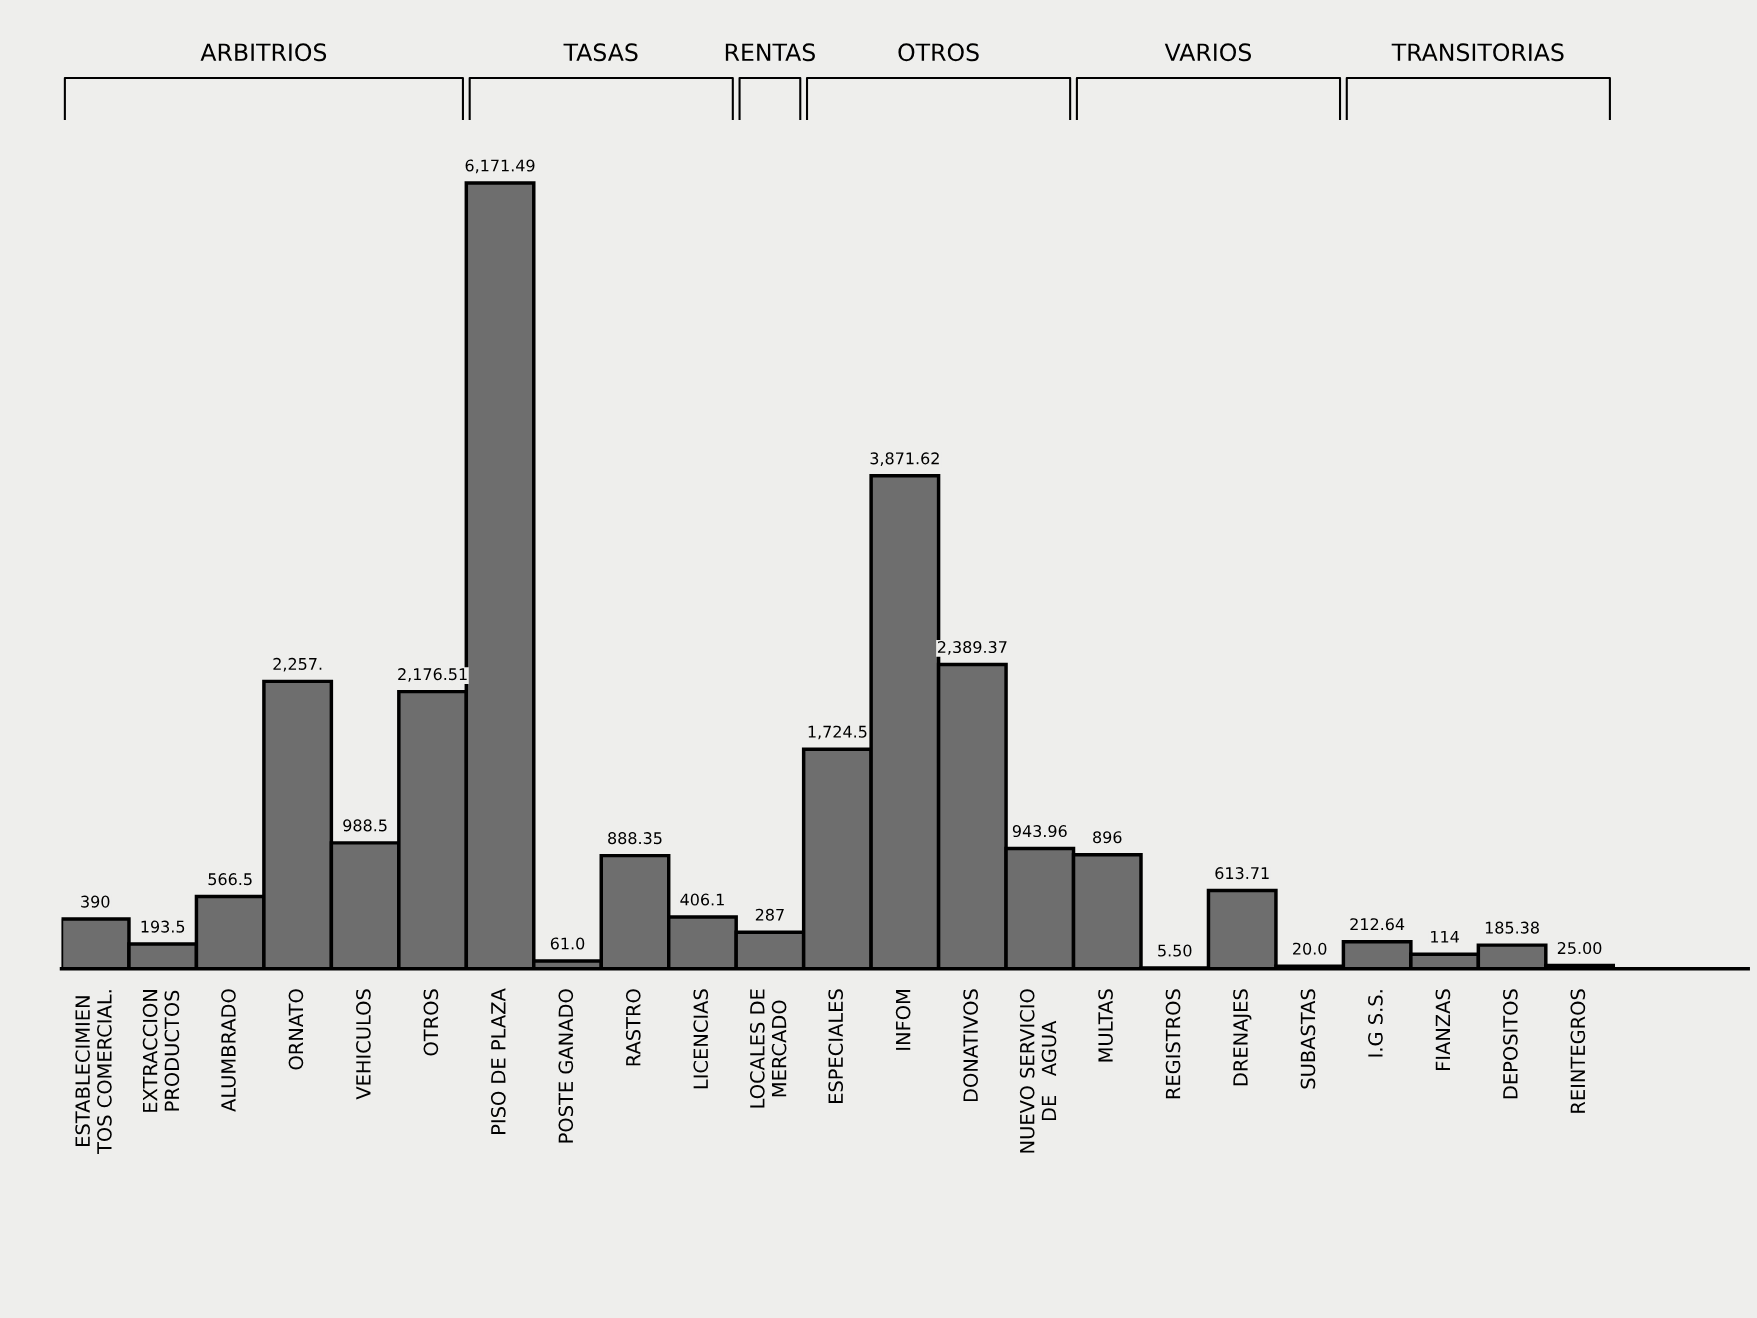 This screenshot has width=1757, height=1318. Describe the element at coordinates (1310, 948) in the screenshot. I see `data-label: 20.0` at that location.